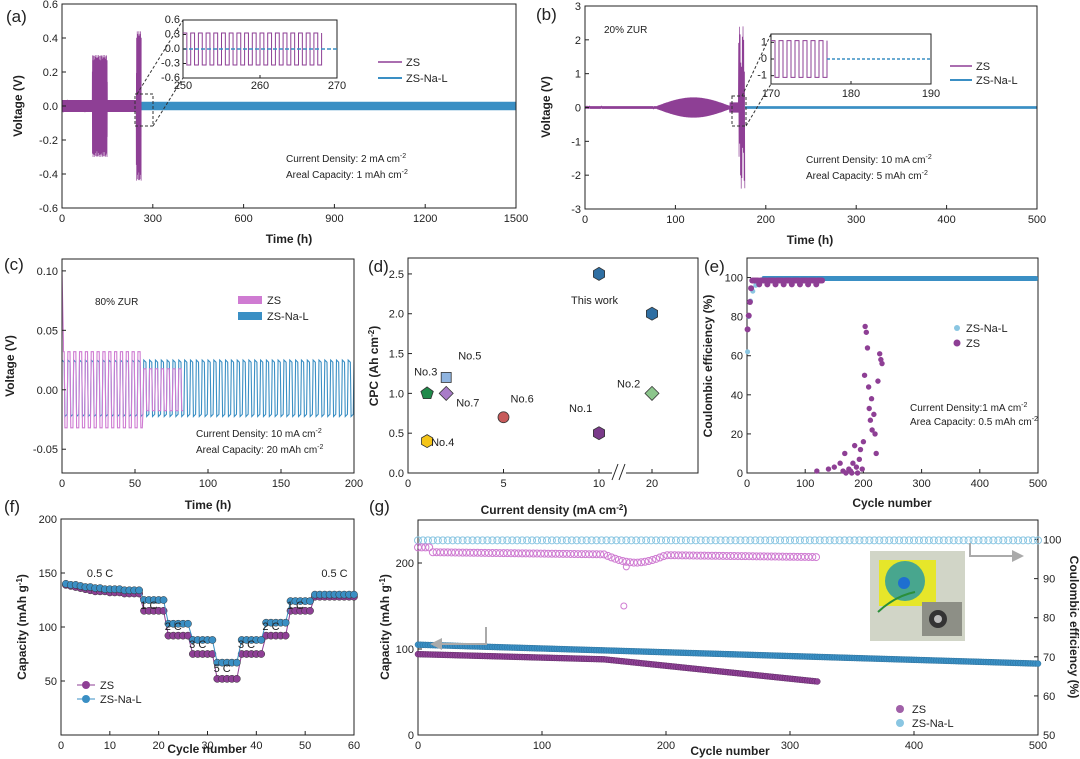  I want to click on ce-point-zs-outlier, so click(624, 606).